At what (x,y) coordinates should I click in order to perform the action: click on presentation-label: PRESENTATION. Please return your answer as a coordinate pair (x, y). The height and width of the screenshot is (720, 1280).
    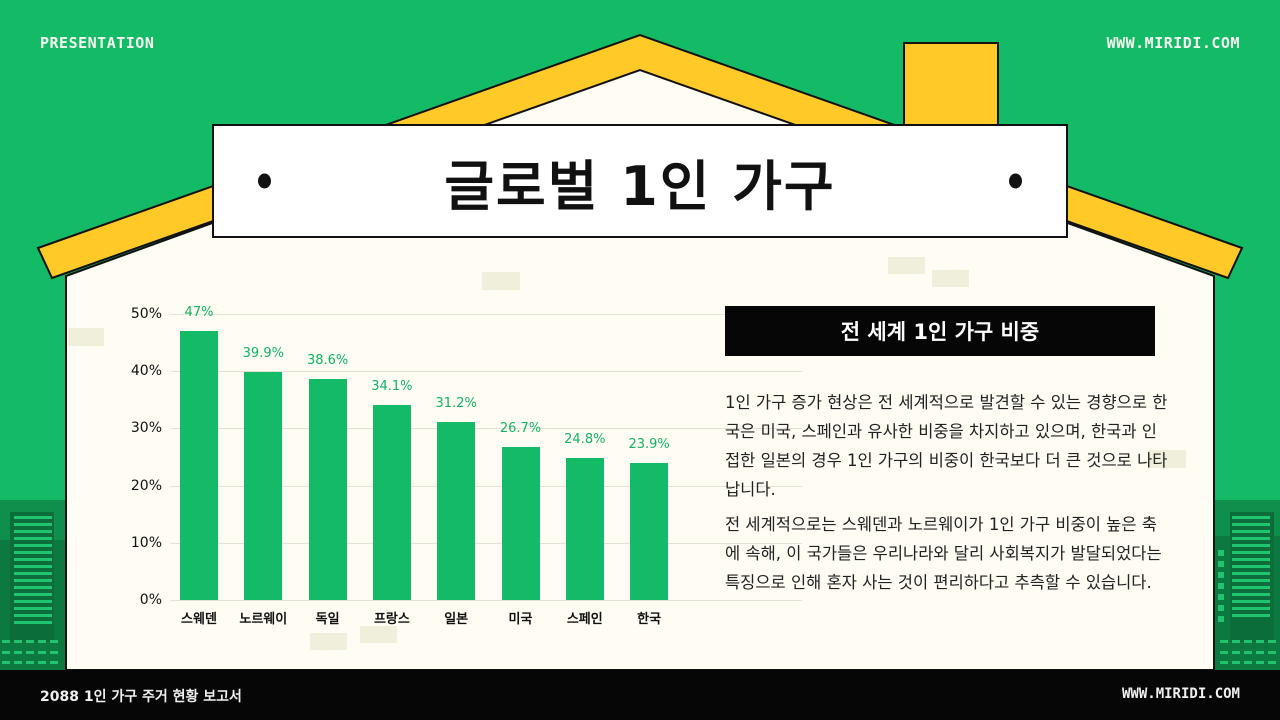
    Looking at the image, I should click on (97, 43).